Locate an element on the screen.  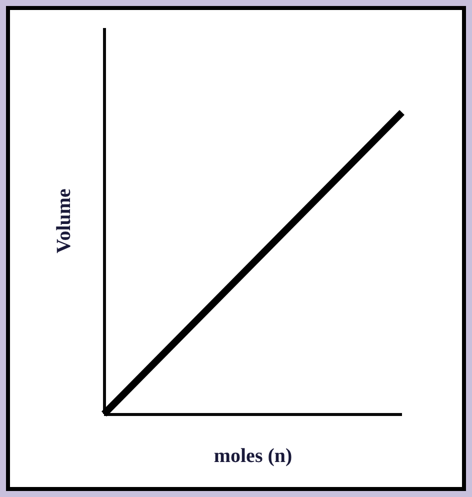
y-axis-title: Volume is located at coordinates (64, 221).